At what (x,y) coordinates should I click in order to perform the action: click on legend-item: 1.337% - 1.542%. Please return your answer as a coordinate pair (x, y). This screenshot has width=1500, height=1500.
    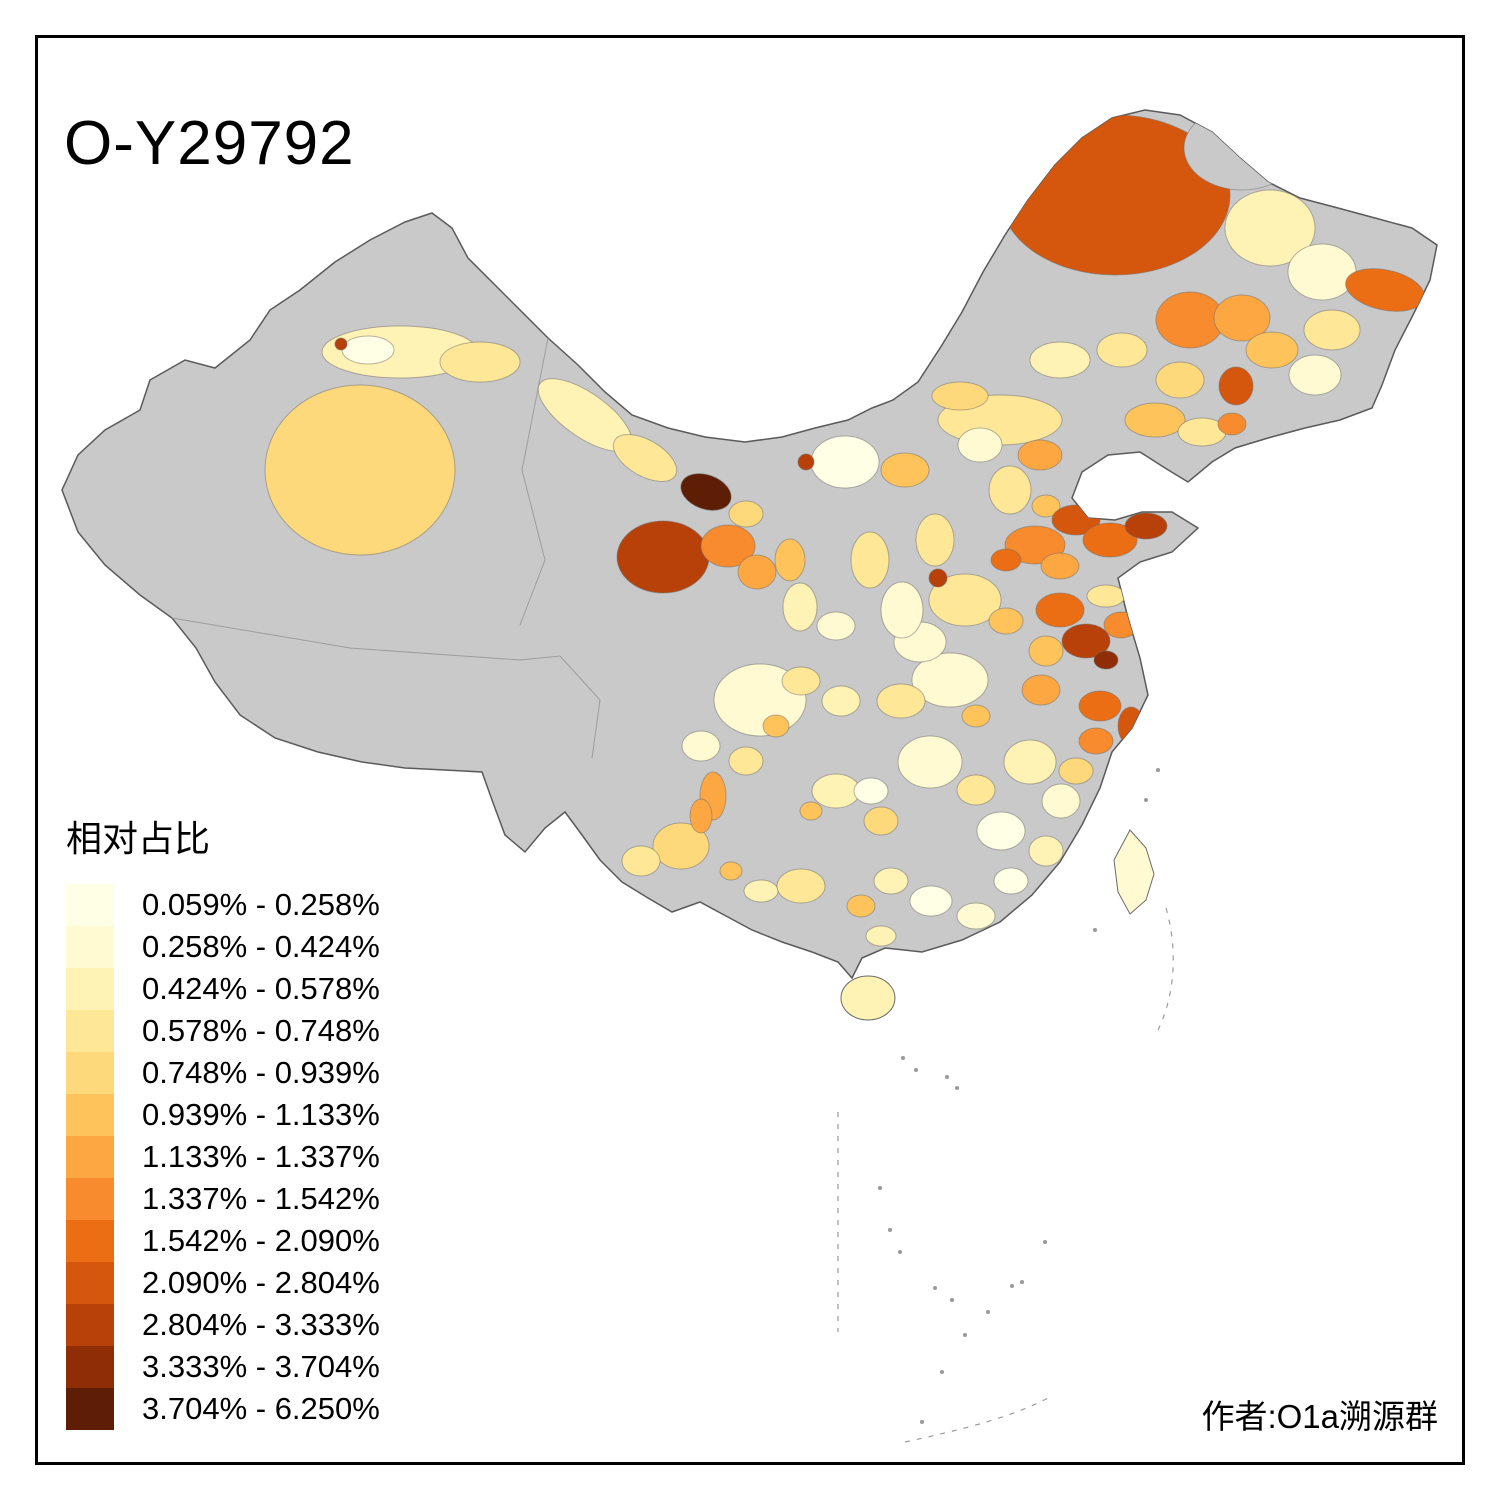
    Looking at the image, I should click on (223, 1199).